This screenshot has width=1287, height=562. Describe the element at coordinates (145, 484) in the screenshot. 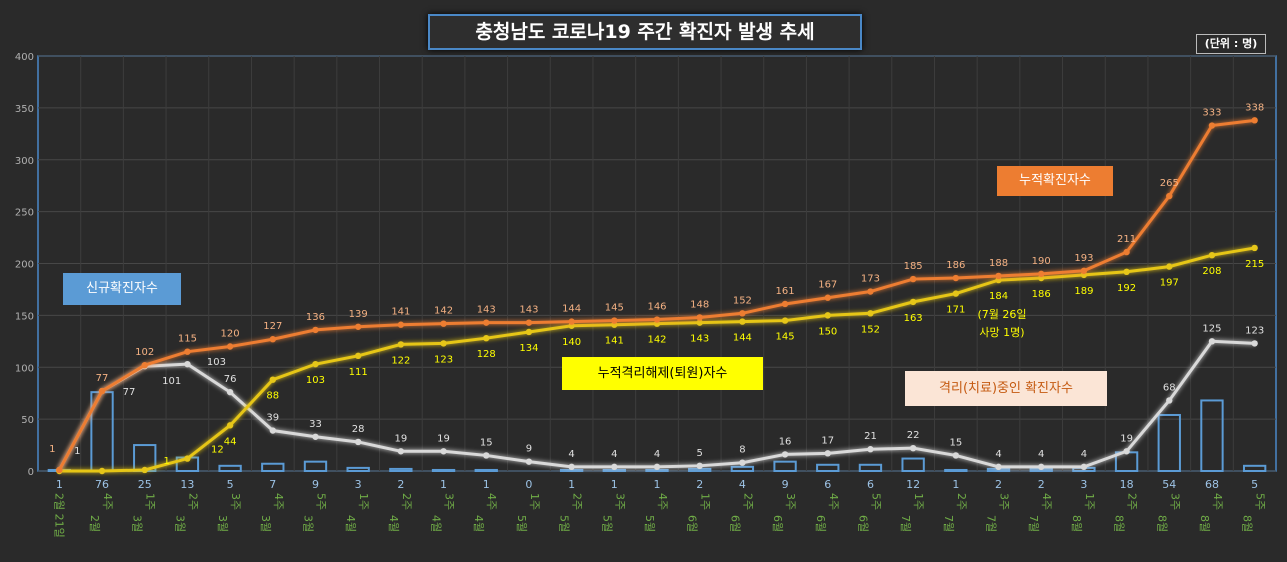

I see `bar-value-label: 25` at that location.